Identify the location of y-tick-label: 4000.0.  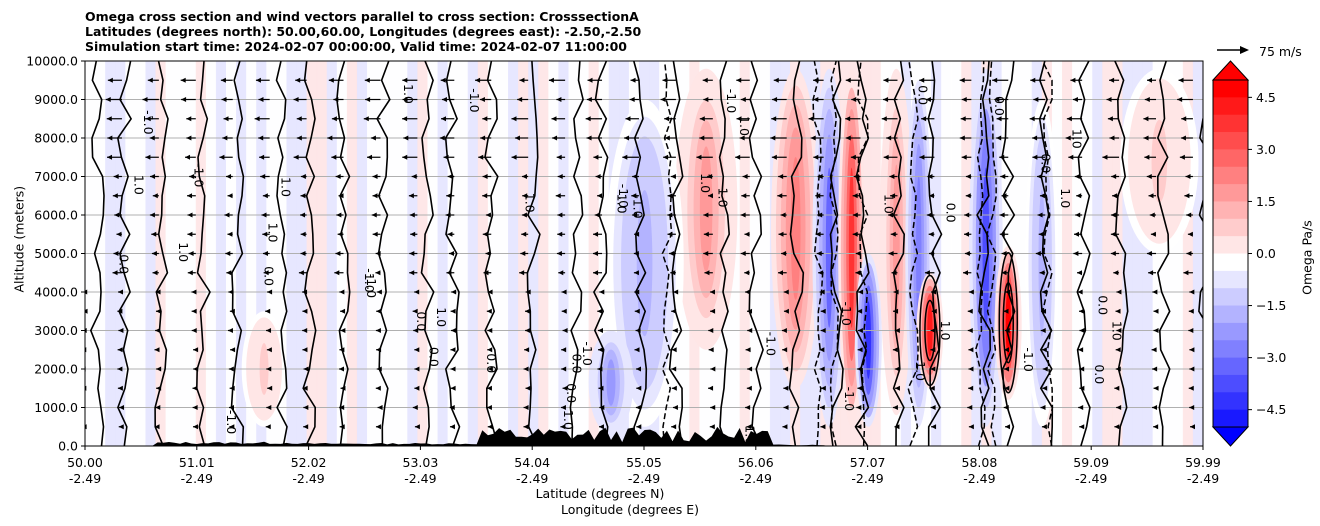
(56, 292).